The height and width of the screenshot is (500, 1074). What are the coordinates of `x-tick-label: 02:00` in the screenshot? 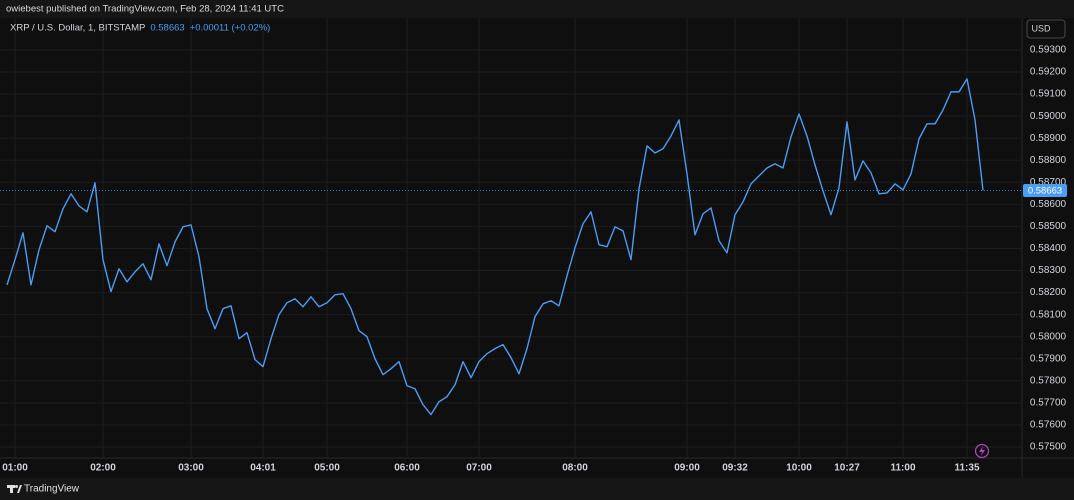 It's located at (103, 468).